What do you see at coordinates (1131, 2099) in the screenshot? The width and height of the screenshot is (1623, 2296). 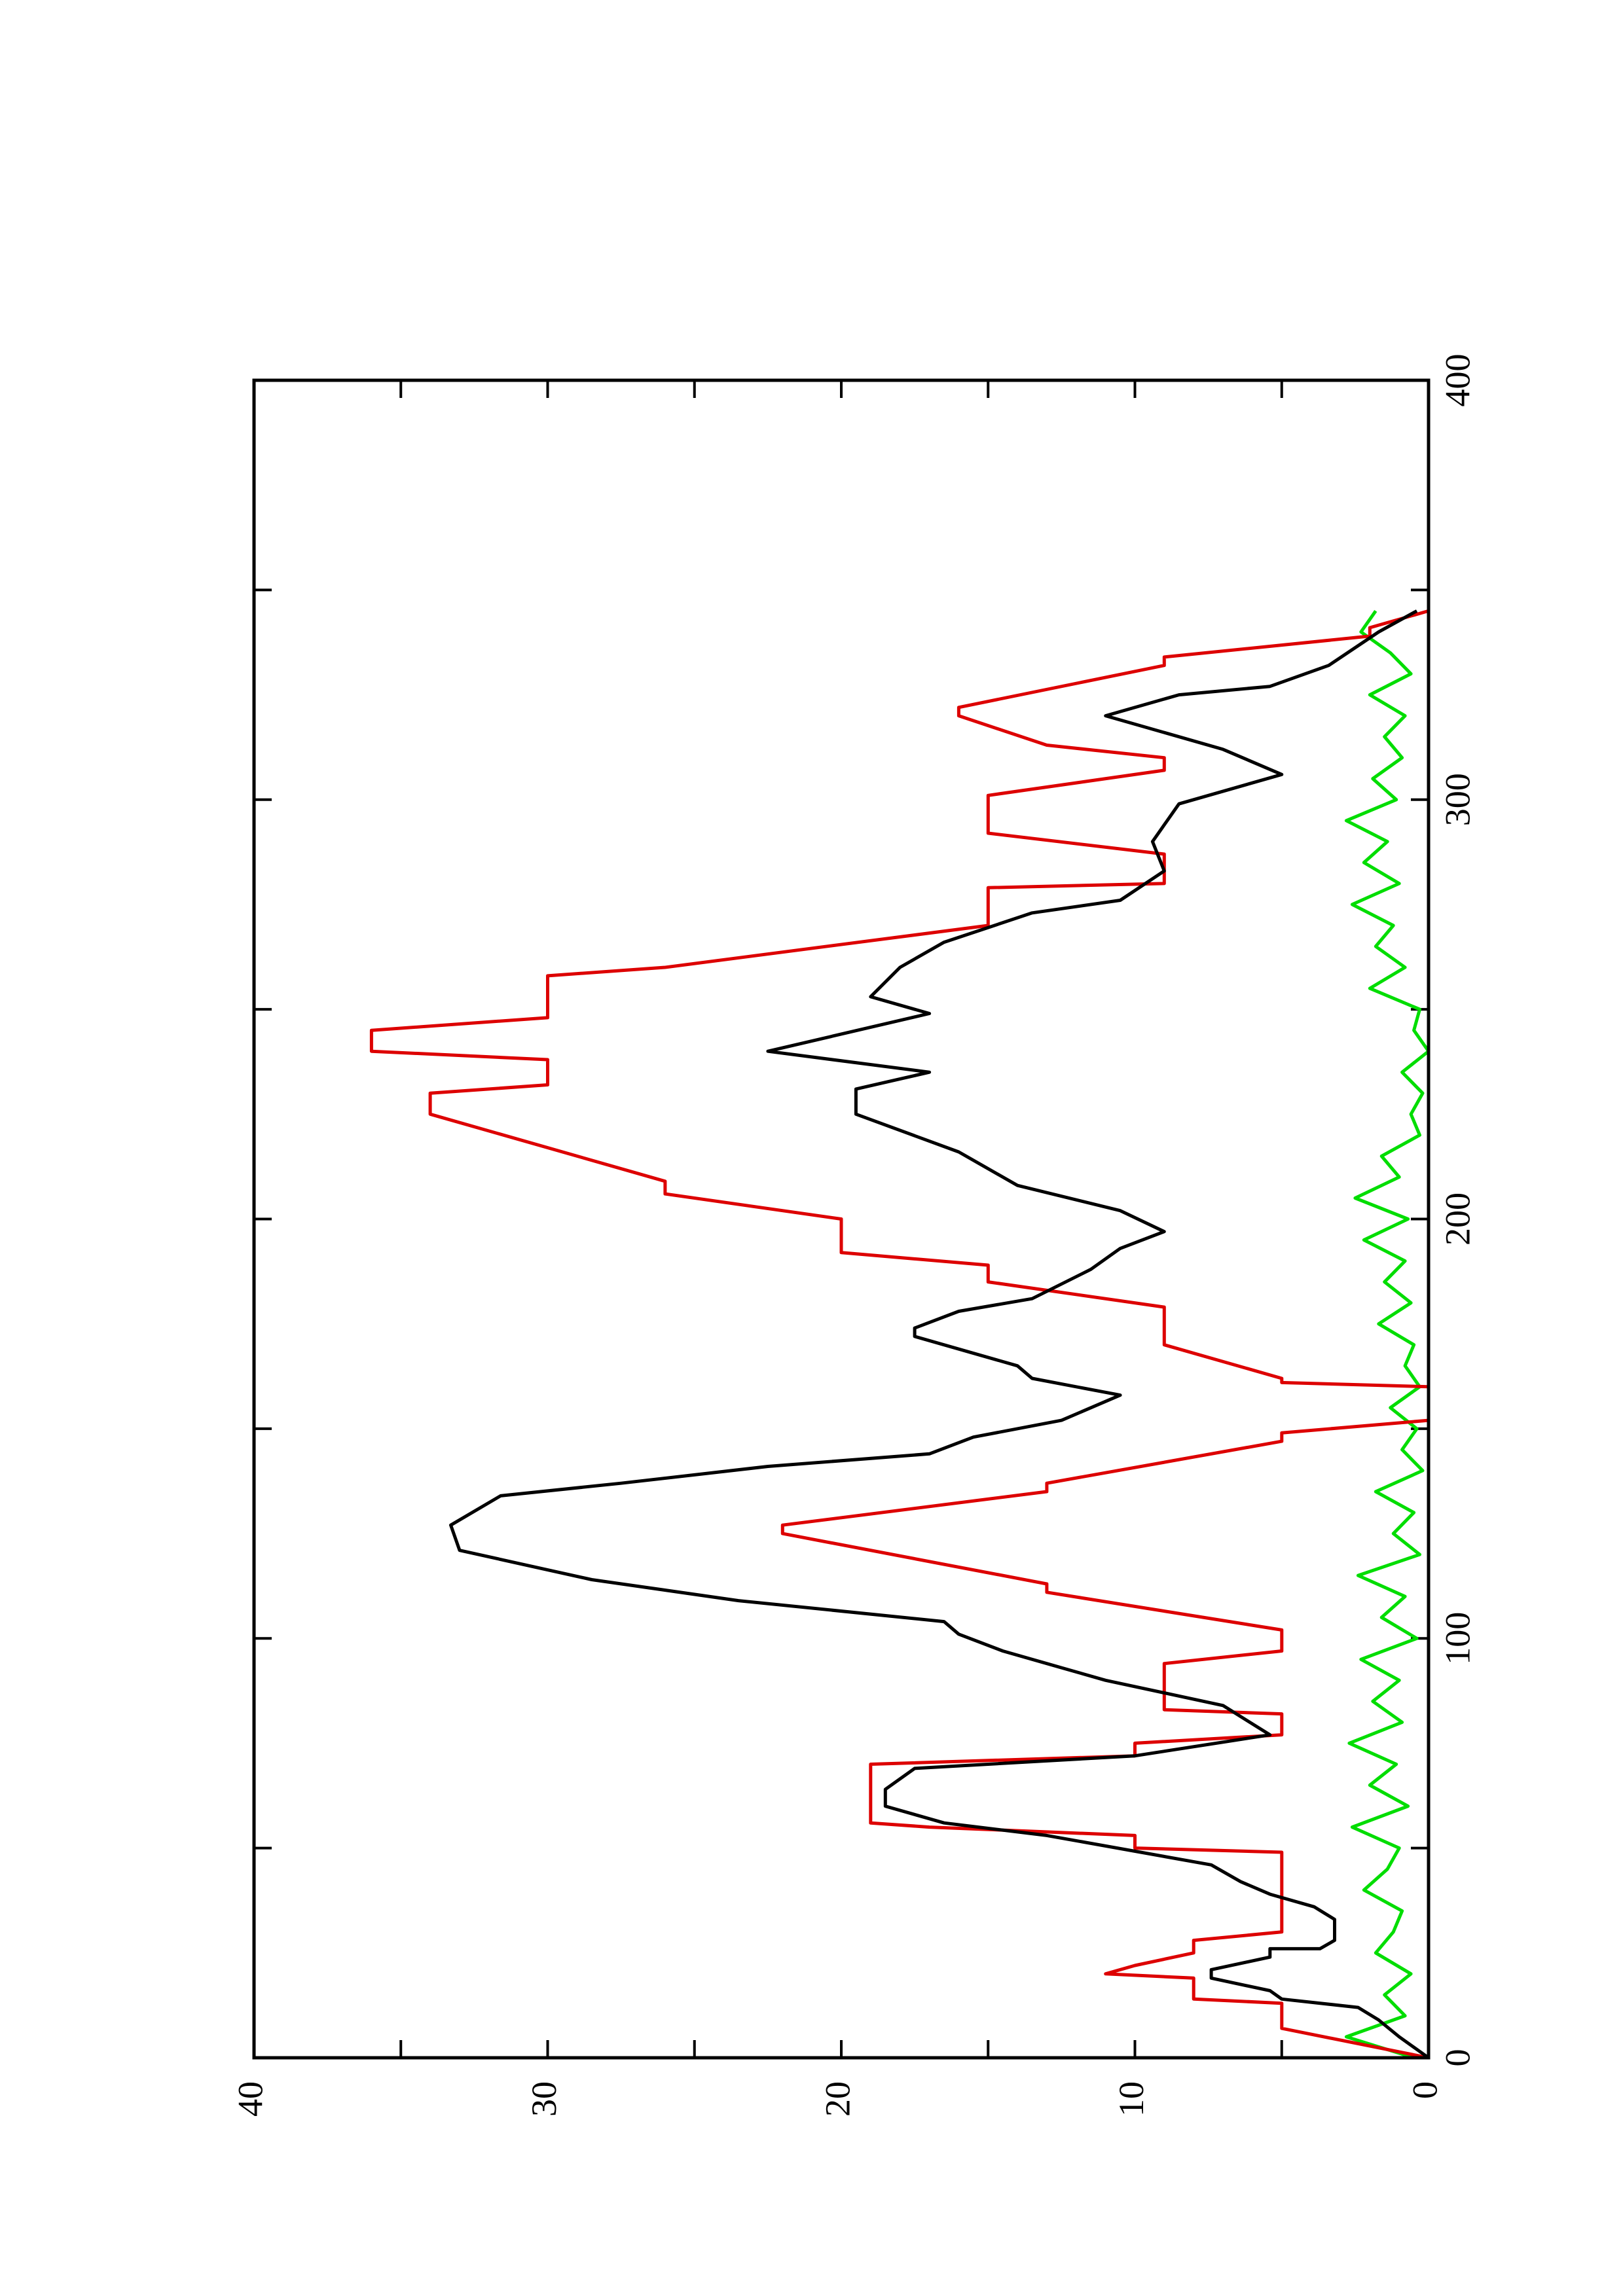 I see `y-tick-label: 10` at bounding box center [1131, 2099].